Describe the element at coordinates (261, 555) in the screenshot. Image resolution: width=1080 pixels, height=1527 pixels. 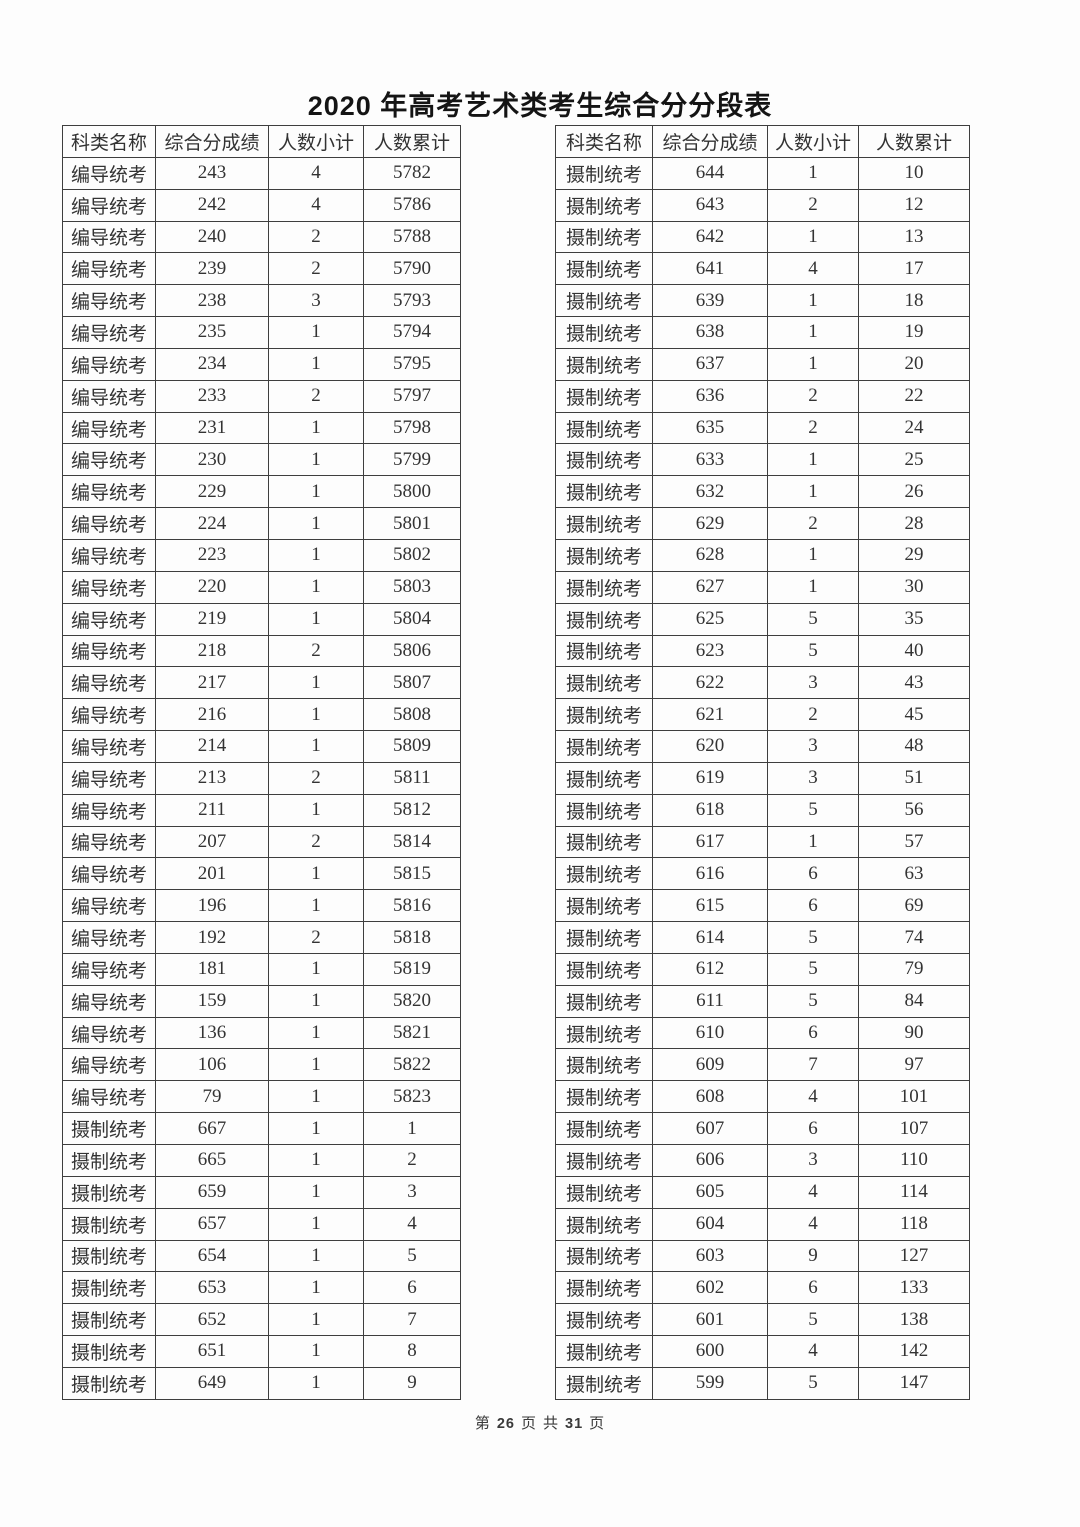
I see `table-row: 编导统考 223 1 5802` at that location.